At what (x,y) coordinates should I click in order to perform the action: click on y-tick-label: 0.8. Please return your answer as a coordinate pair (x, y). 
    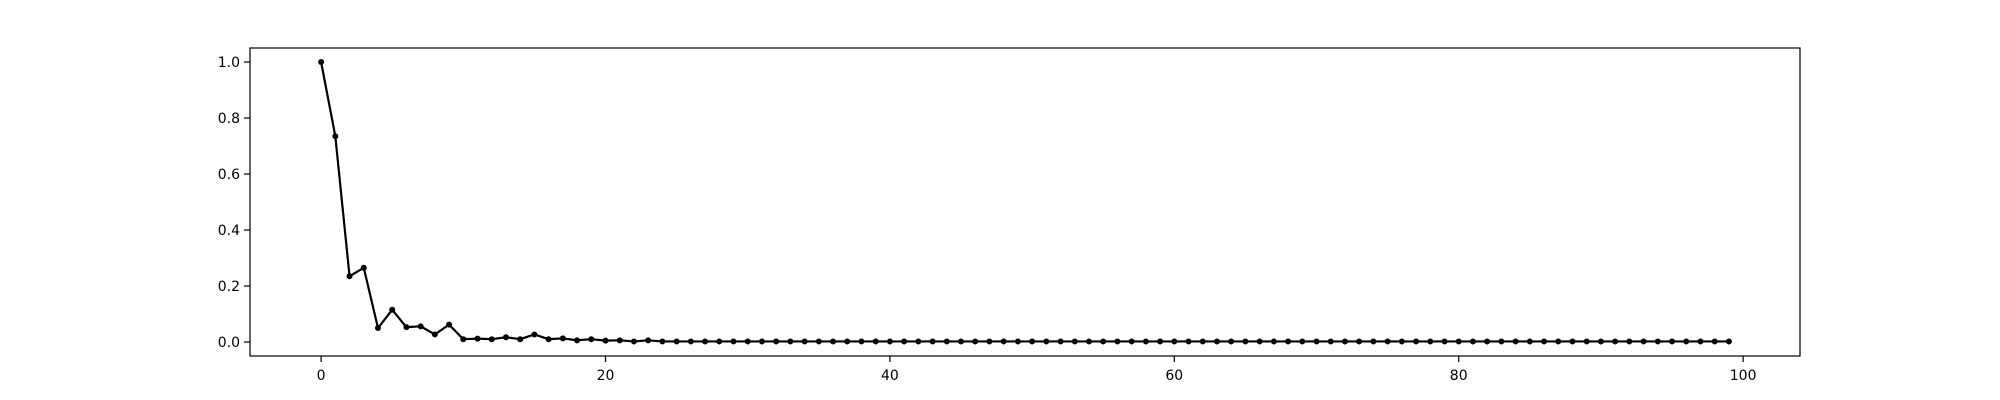
    Looking at the image, I should click on (229, 119).